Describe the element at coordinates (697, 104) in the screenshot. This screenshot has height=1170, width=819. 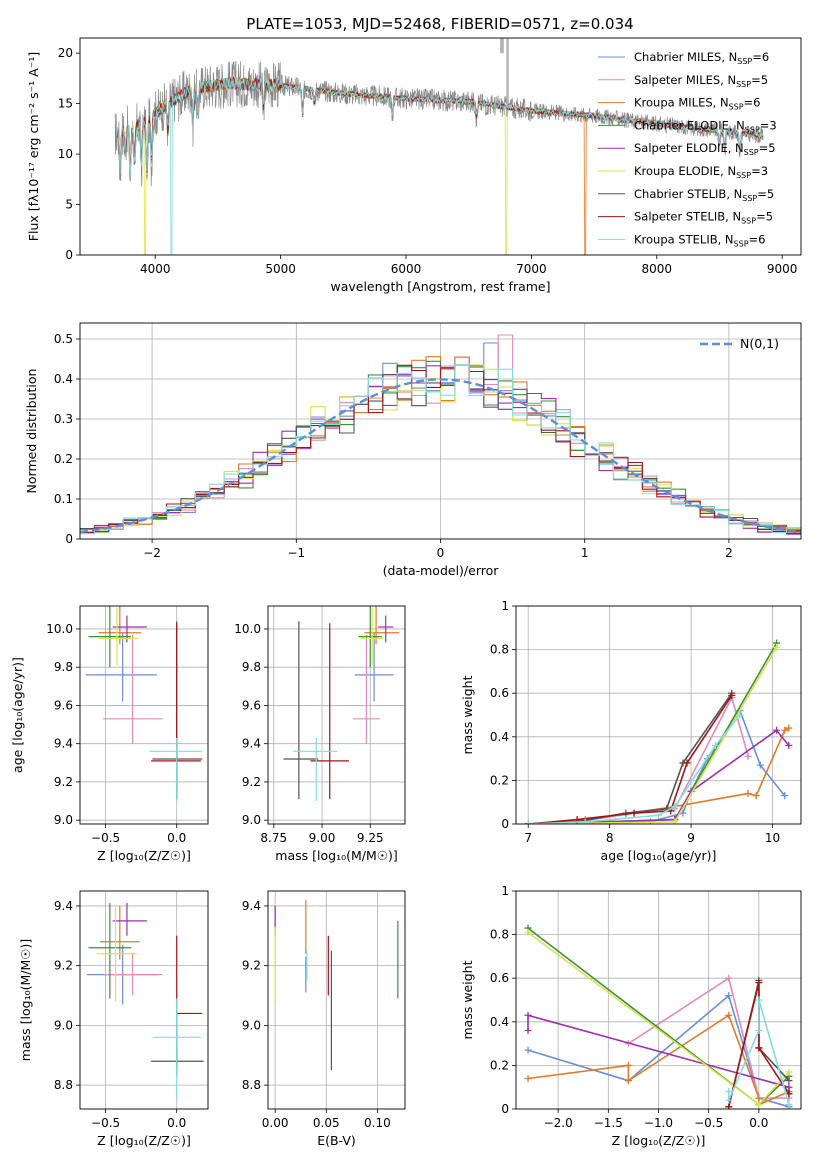
I see `legend-label: Kroupa MILES, NSSP=6` at that location.